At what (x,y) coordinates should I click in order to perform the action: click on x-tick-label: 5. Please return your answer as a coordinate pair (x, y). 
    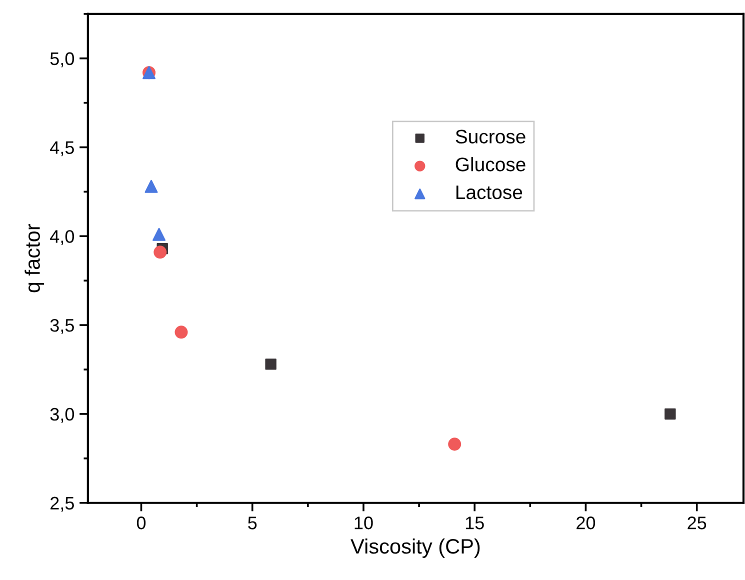
    Looking at the image, I should click on (252, 523).